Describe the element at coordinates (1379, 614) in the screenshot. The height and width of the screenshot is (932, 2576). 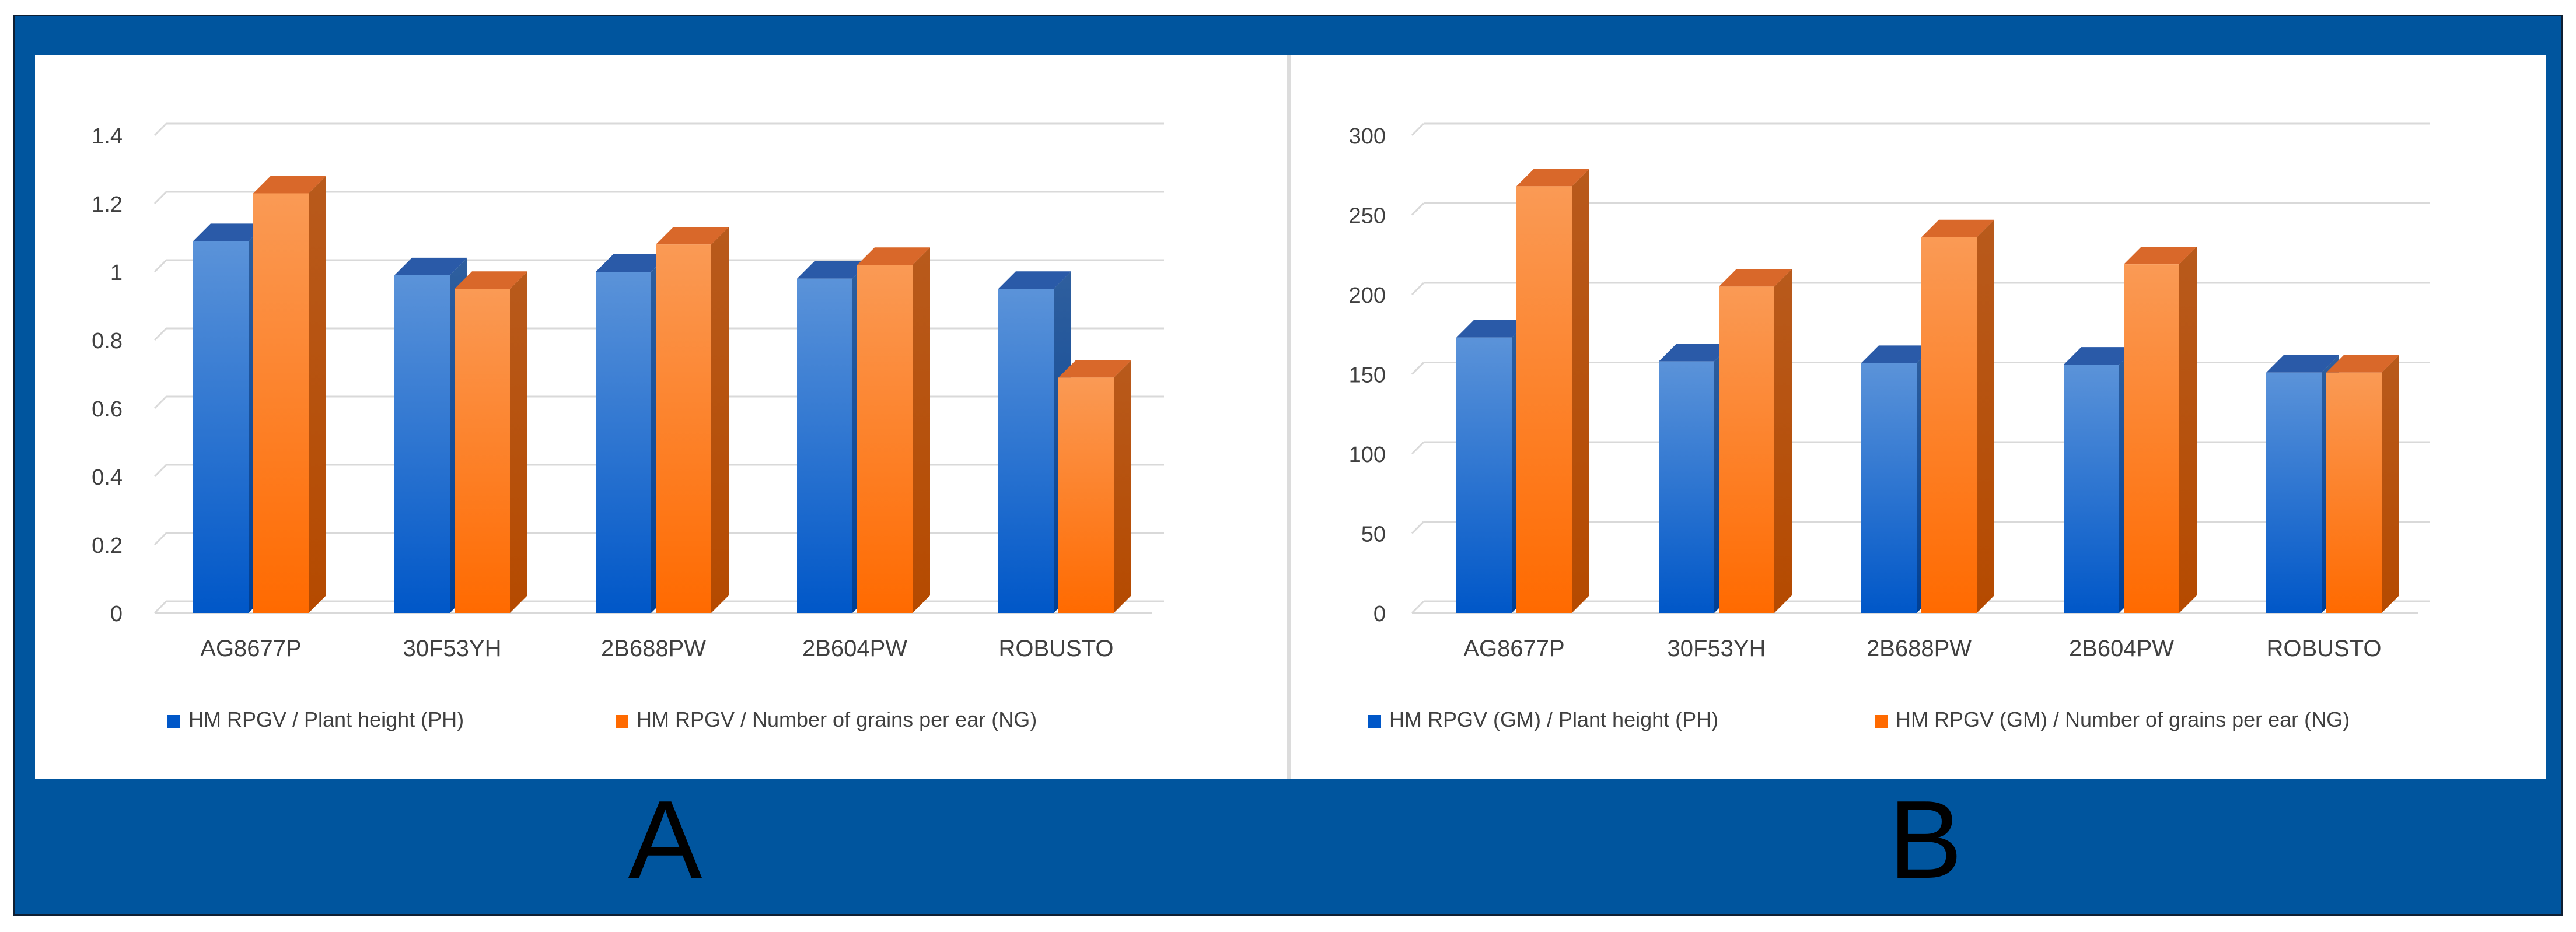
I see `y-tick-label-b: 0` at that location.